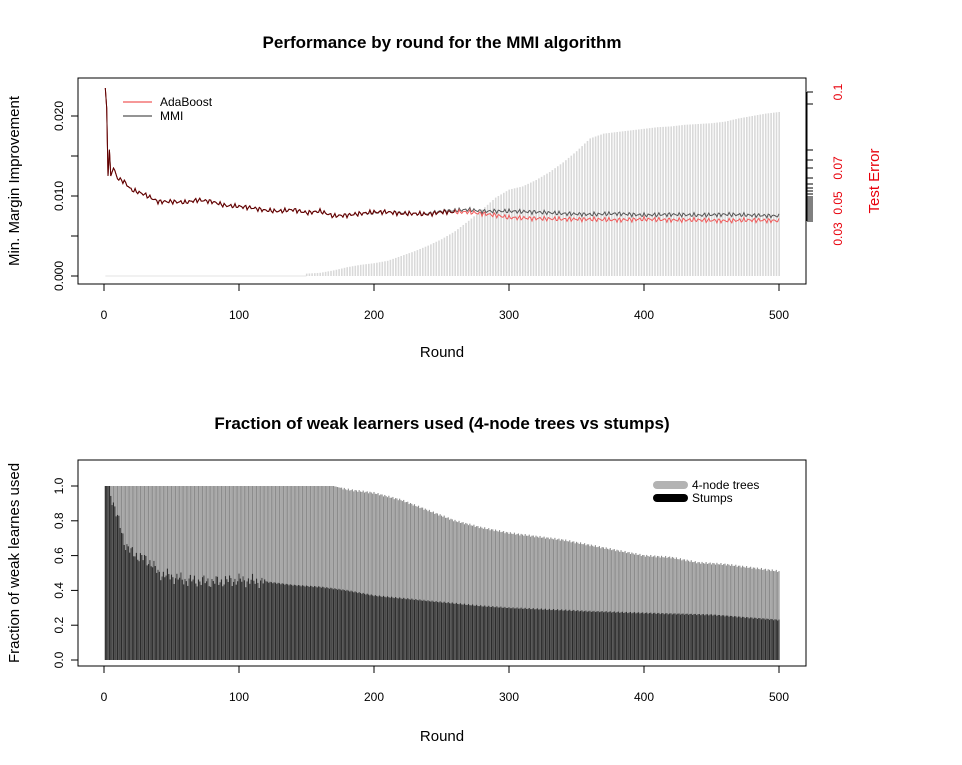 This screenshot has width=962, height=765. What do you see at coordinates (442, 352) in the screenshot?
I see `x-axis-label: Round` at bounding box center [442, 352].